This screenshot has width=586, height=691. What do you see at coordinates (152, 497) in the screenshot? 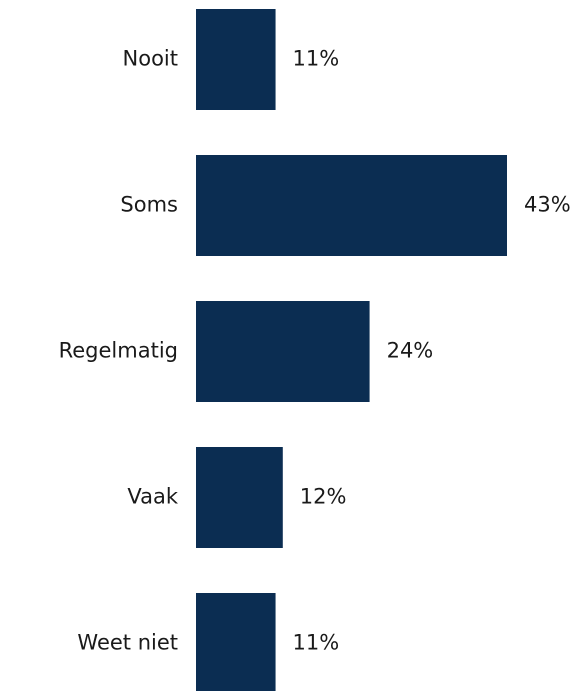
I see `category-label: Vaak` at bounding box center [152, 497].